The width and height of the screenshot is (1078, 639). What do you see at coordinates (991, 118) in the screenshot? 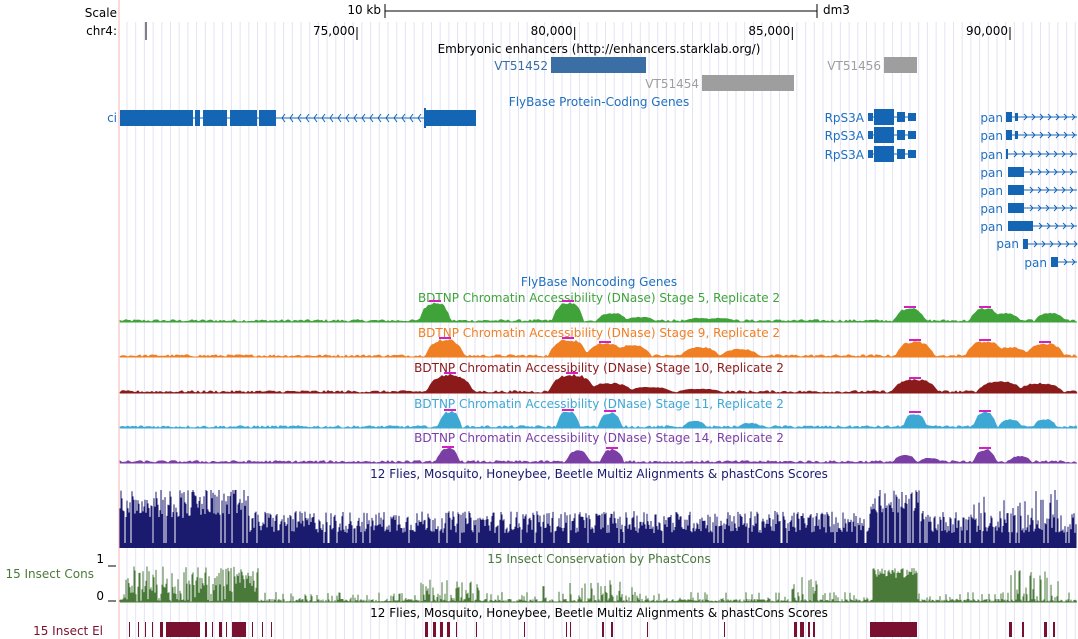
I see `gene-label-pan-1: pan` at bounding box center [991, 118].